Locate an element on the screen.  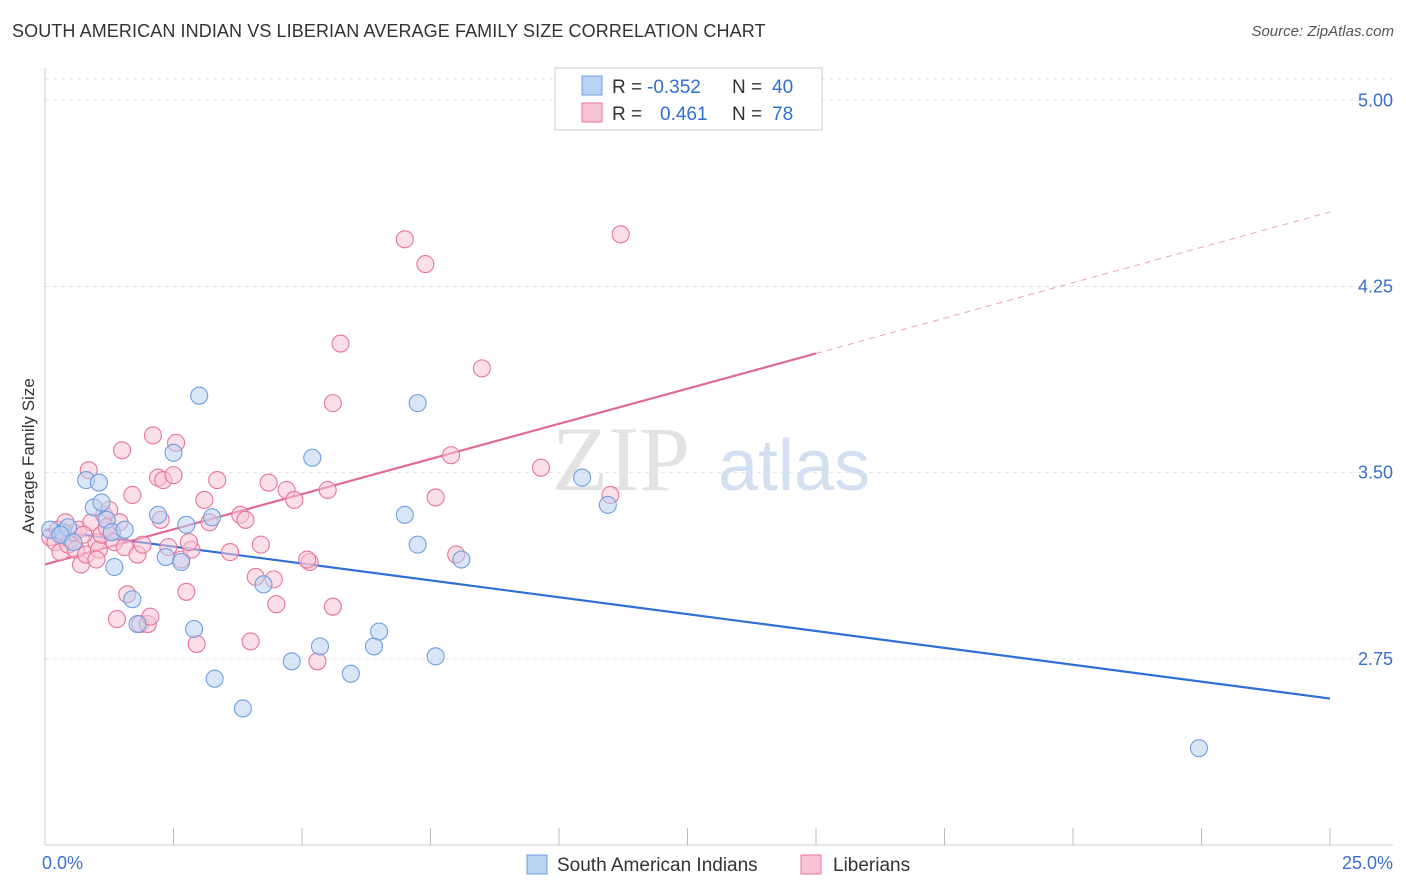
y-axis-label: Average Family Size is located at coordinates (28, 456).